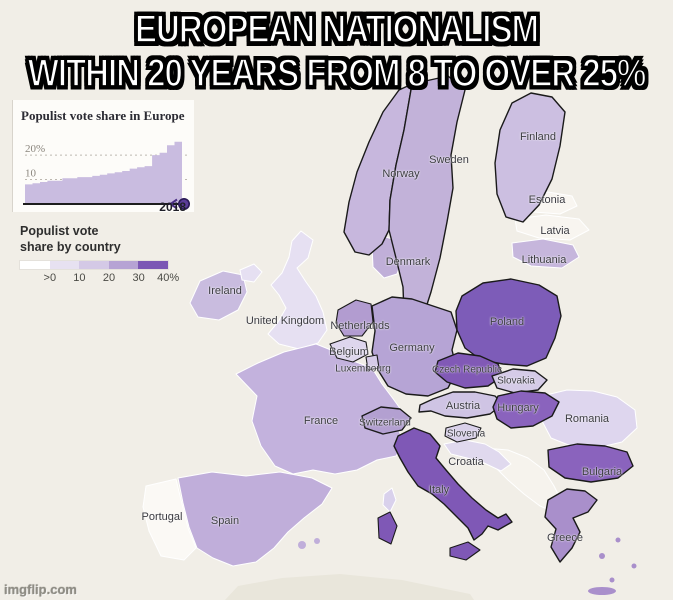 The image size is (673, 600). What do you see at coordinates (571, 525) in the screenshot?
I see `country-greece` at bounding box center [571, 525].